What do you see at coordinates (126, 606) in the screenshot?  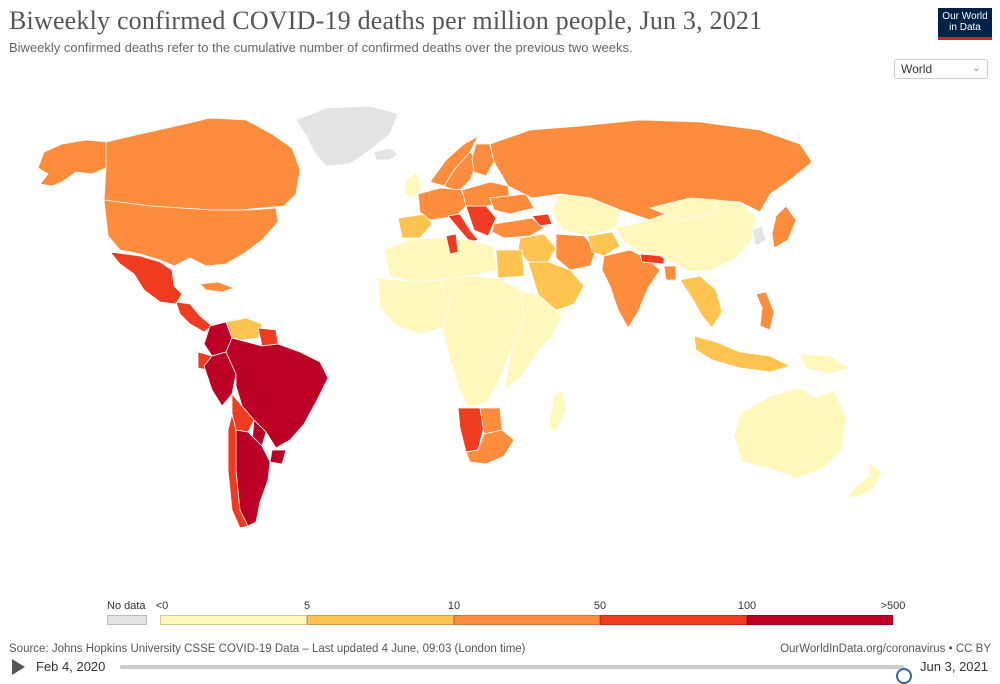 I see `legend-no-data-label: No data` at bounding box center [126, 606].